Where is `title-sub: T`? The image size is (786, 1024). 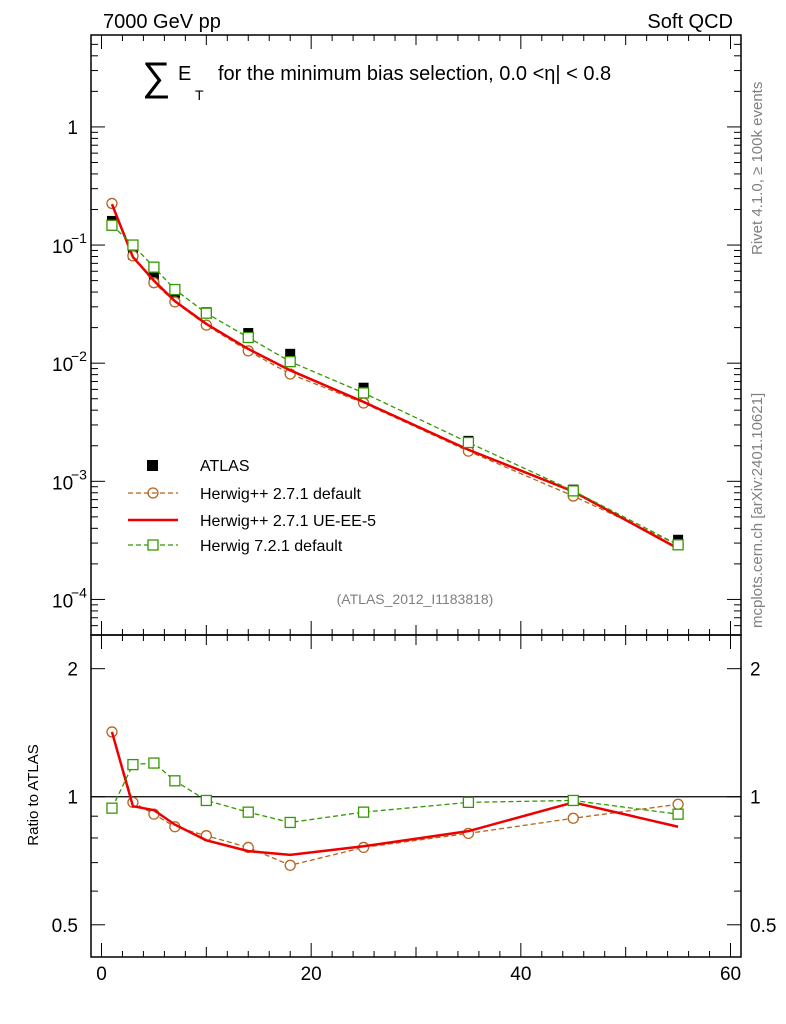
title-sub: T is located at coordinates (199, 95).